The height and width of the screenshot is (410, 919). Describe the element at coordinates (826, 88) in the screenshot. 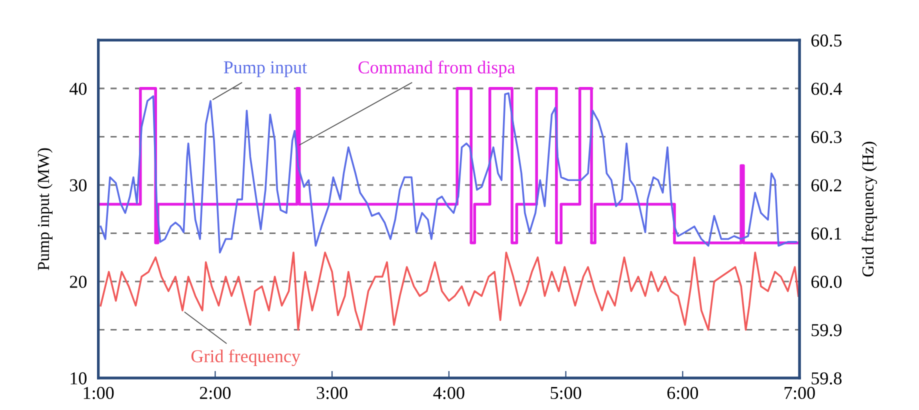

I see `y2-tick-label: 60.4` at that location.